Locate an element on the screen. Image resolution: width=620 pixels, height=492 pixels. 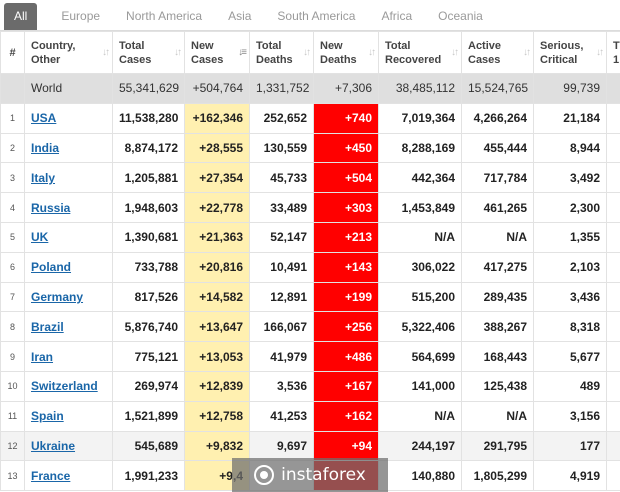
header-new-cases-label-2: Cases is located at coordinates (207, 59).